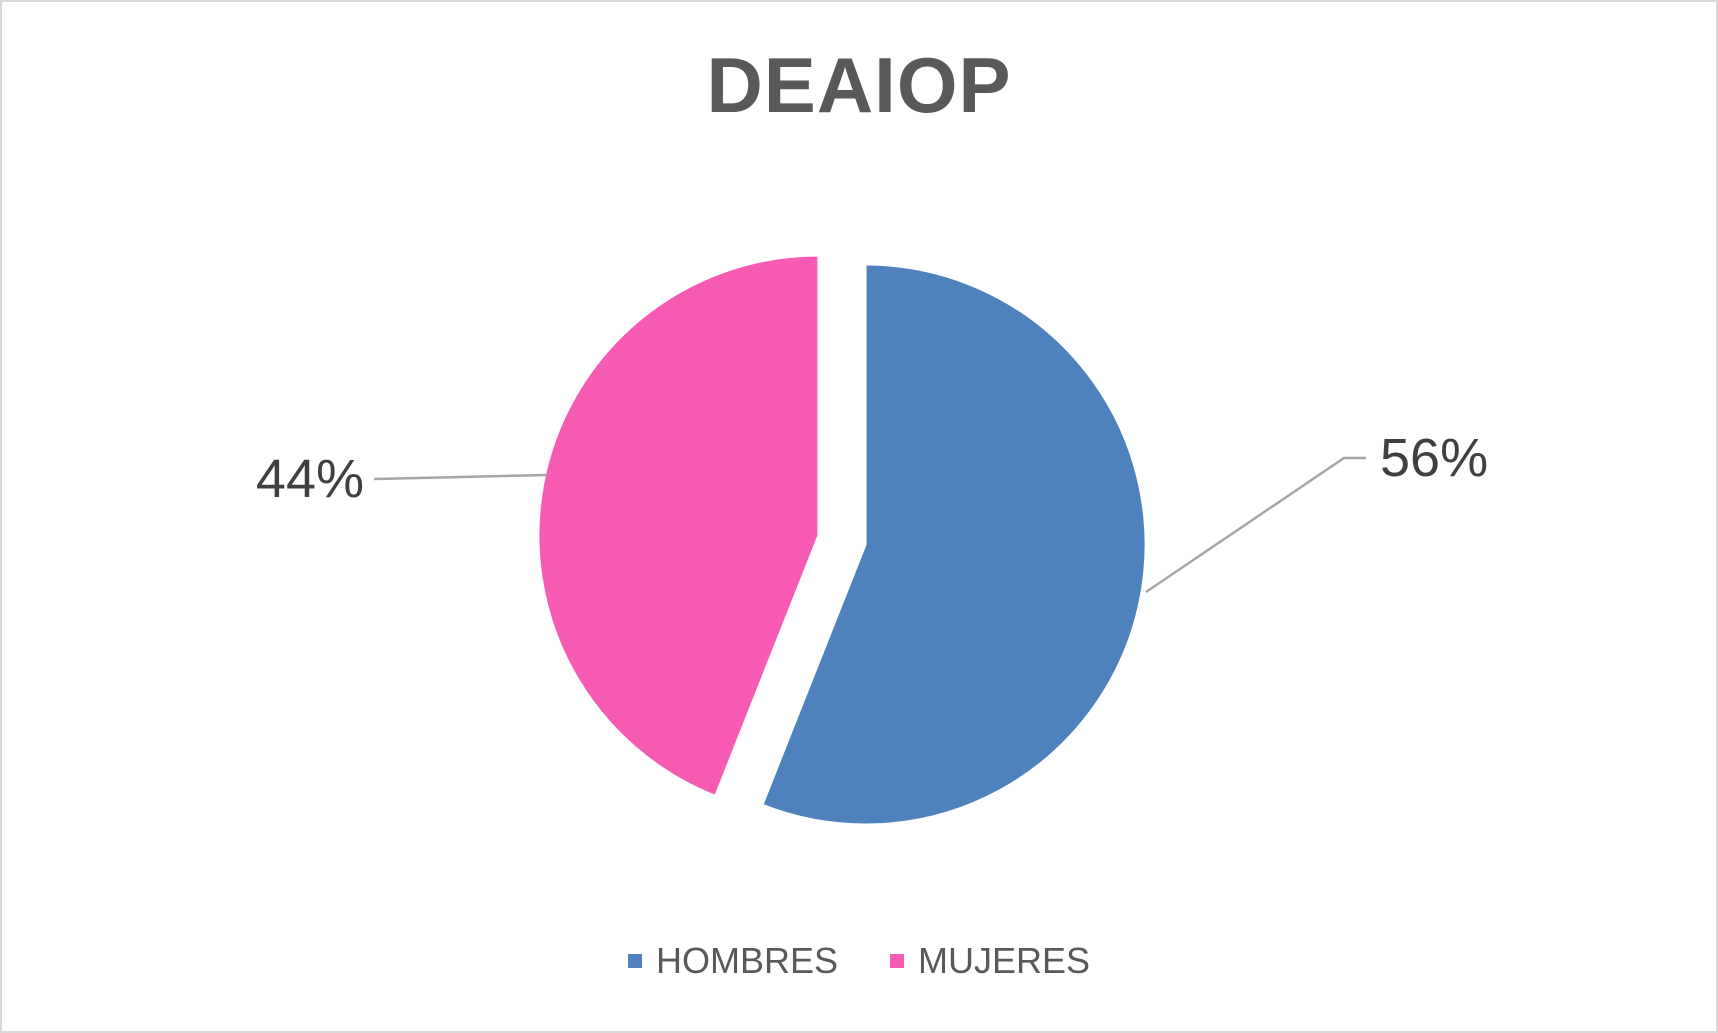 Image resolution: width=1718 pixels, height=1033 pixels. Describe the element at coordinates (872, 468) in the screenshot. I see `data-labels: 56% 44%` at that location.